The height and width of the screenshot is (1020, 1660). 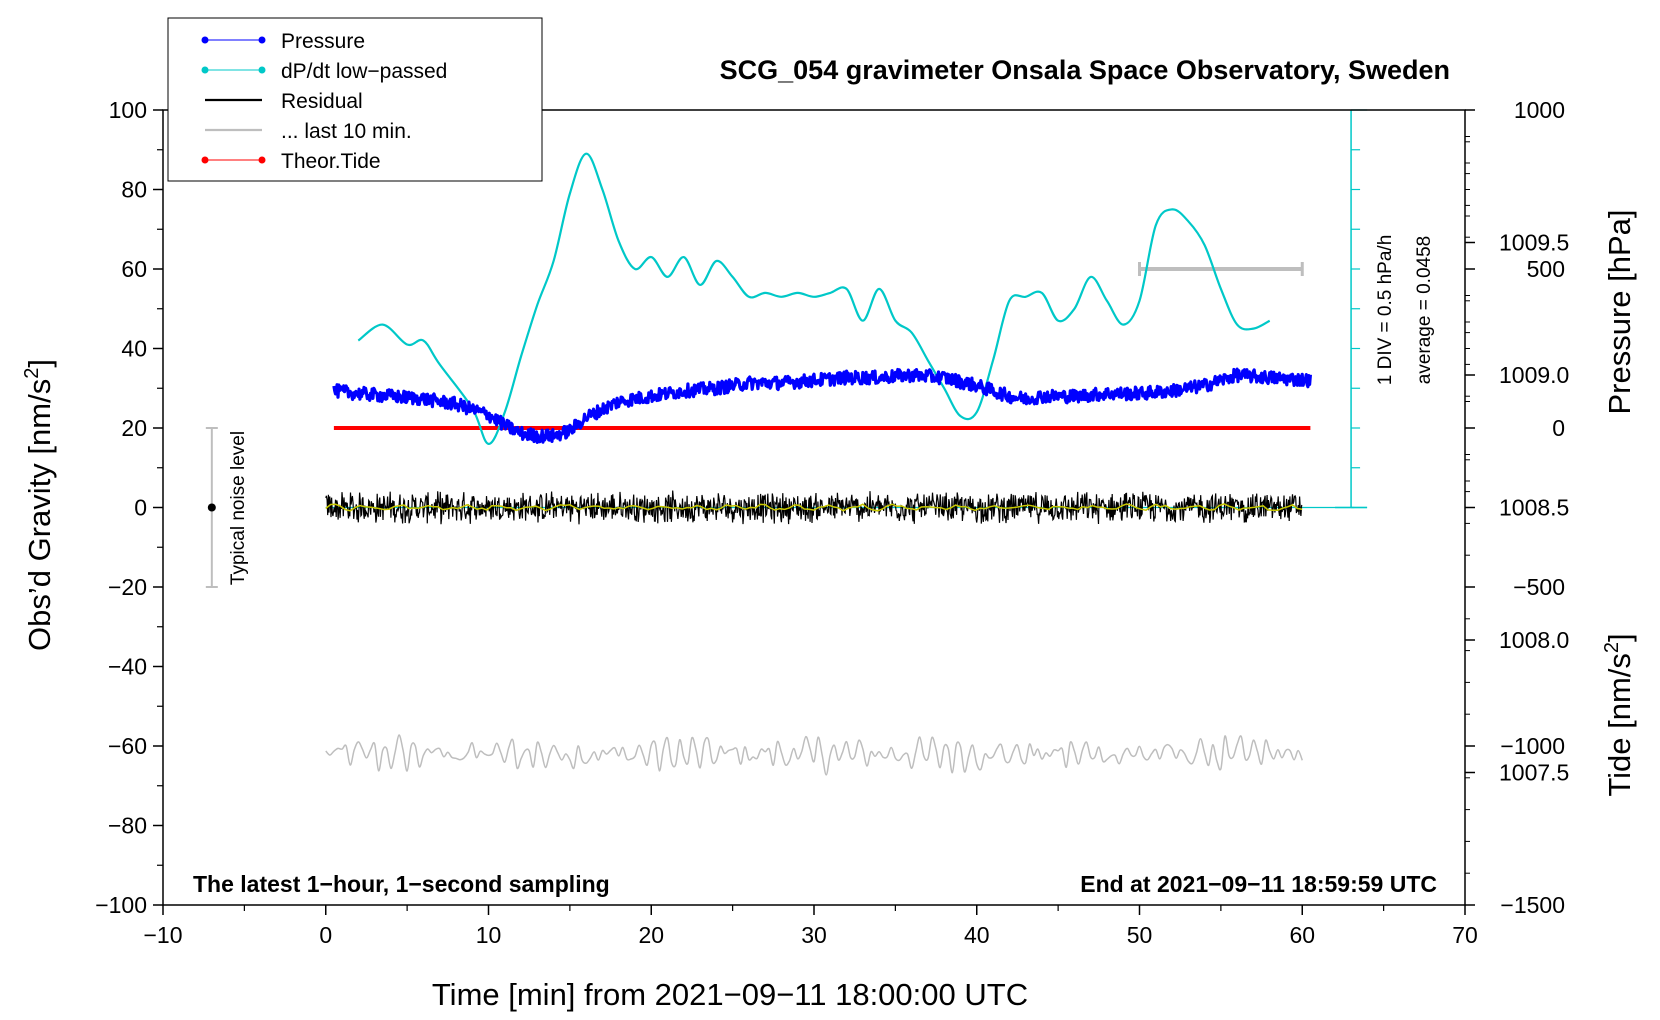 I want to click on tide-tick-label: 0, so click(x=1558, y=428).